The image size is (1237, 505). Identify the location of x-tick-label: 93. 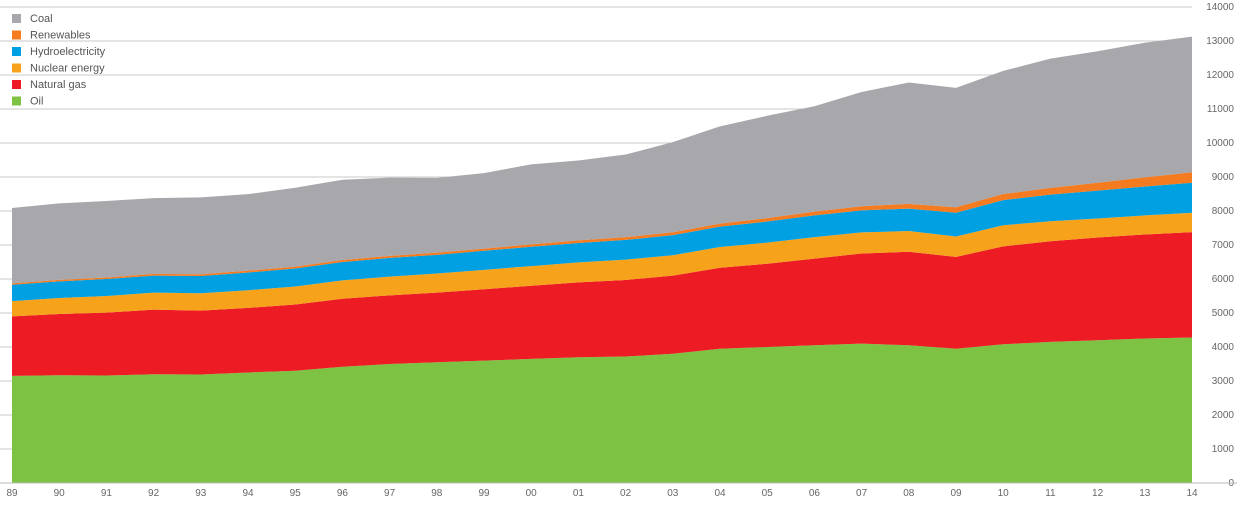
(201, 493).